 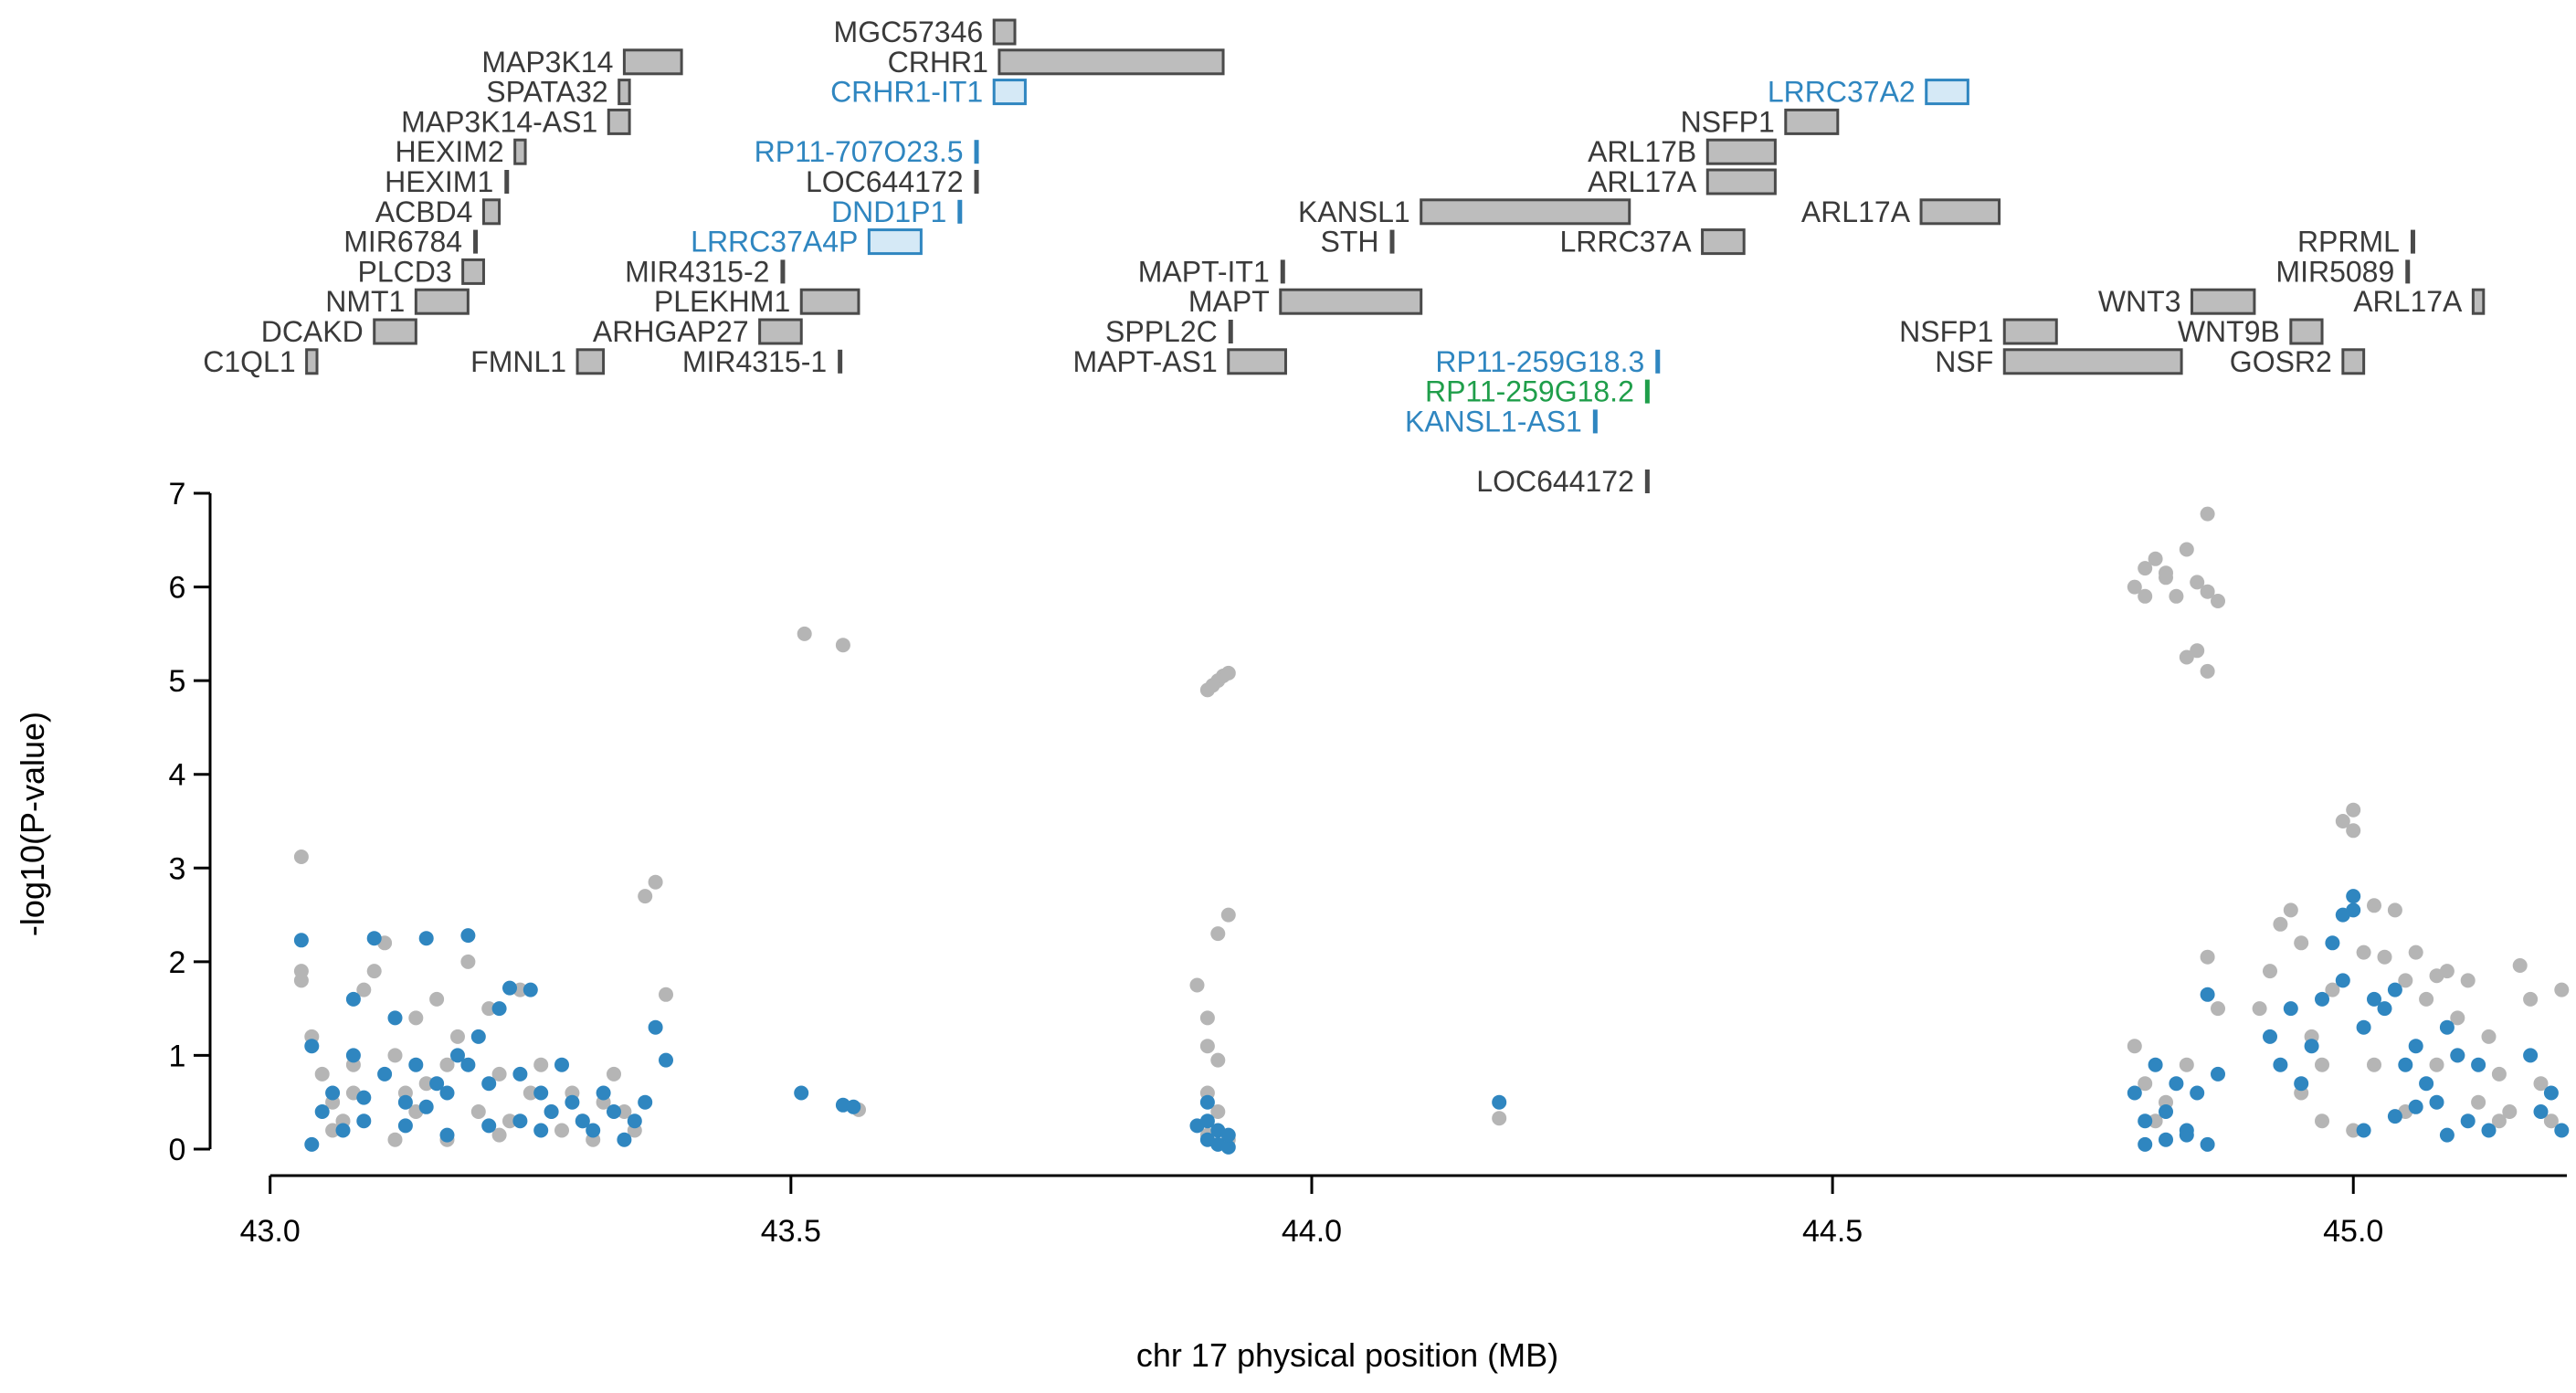 What do you see at coordinates (1204, 271) in the screenshot?
I see `gene-label: MAPT-IT1` at bounding box center [1204, 271].